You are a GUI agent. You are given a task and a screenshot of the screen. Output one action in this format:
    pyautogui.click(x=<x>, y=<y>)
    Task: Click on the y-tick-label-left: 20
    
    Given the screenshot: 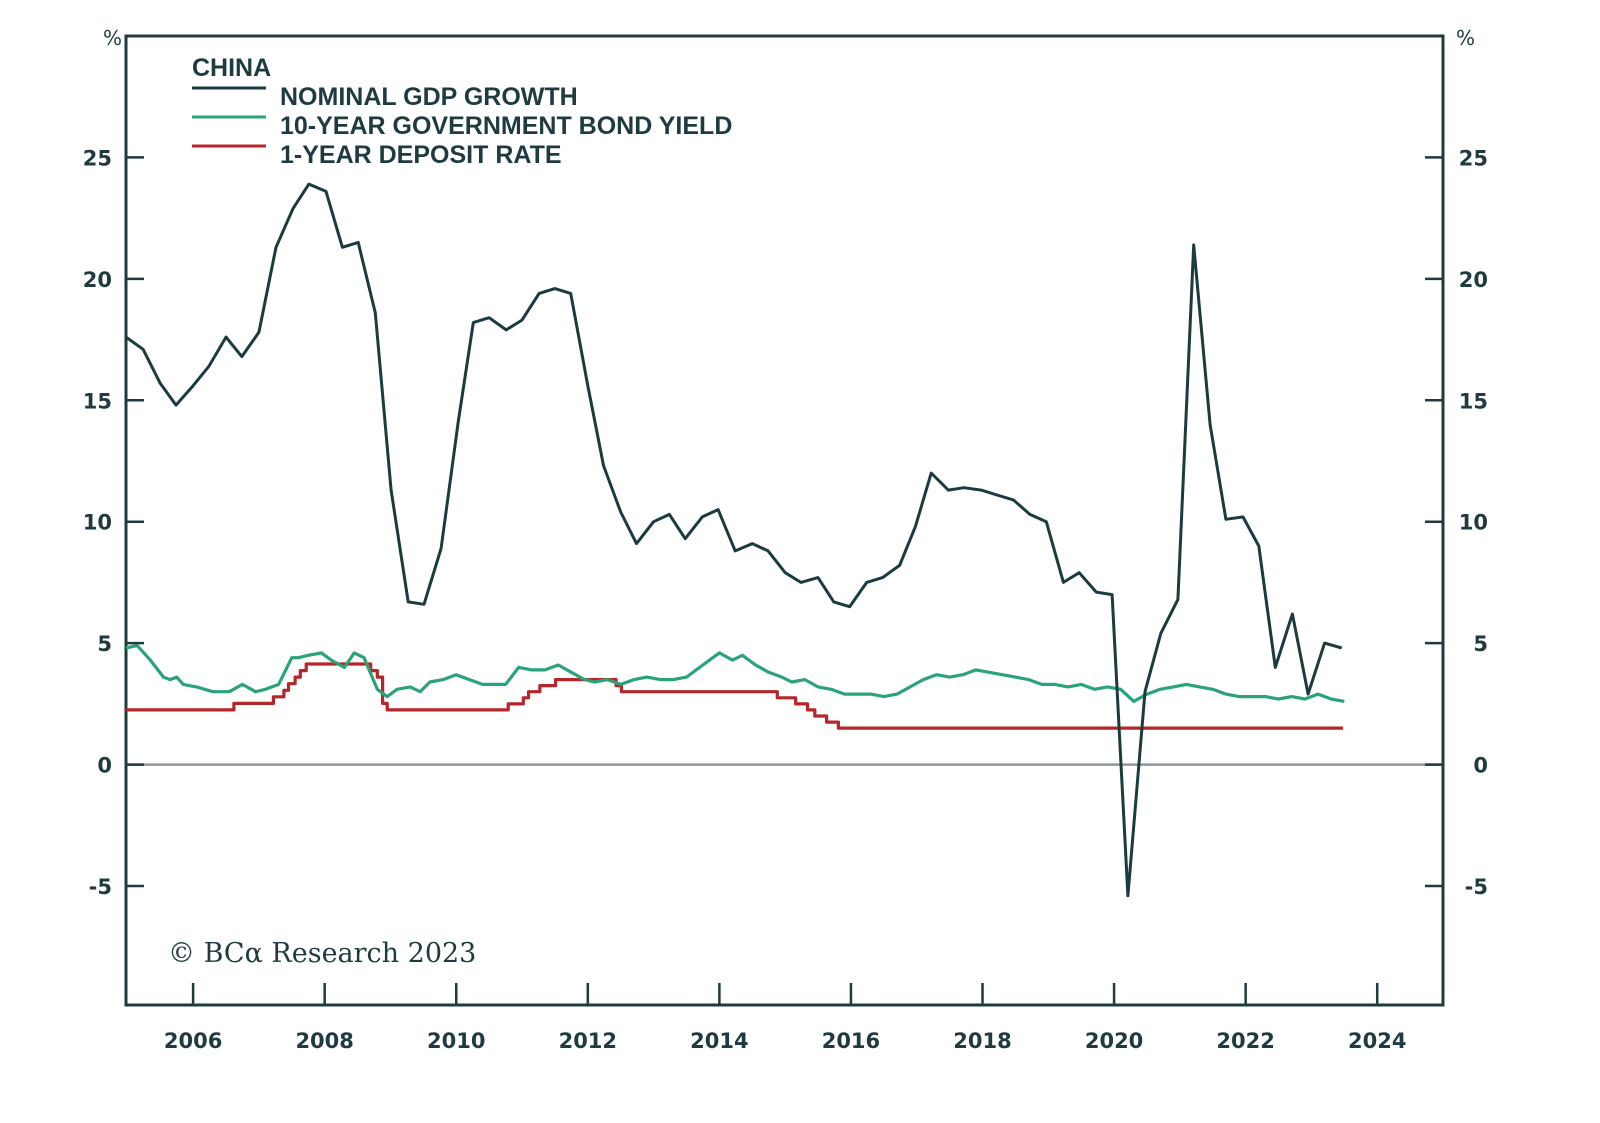 What is the action you would take?
    pyautogui.click(x=97, y=280)
    